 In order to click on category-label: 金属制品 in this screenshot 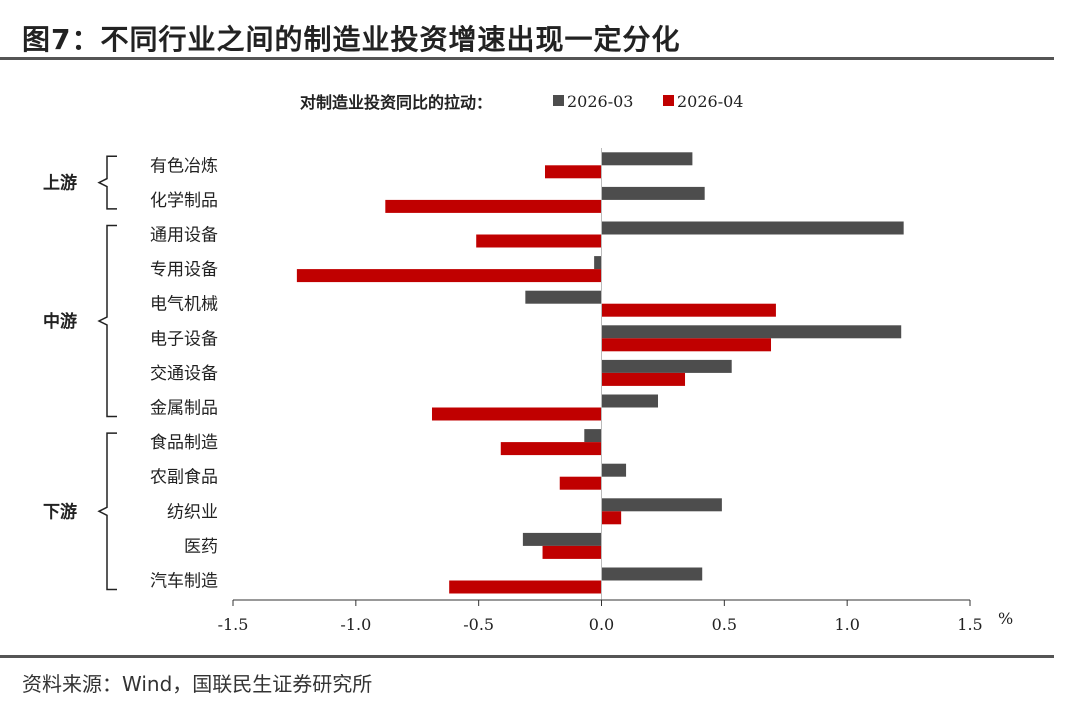, I will do `click(184, 409)`.